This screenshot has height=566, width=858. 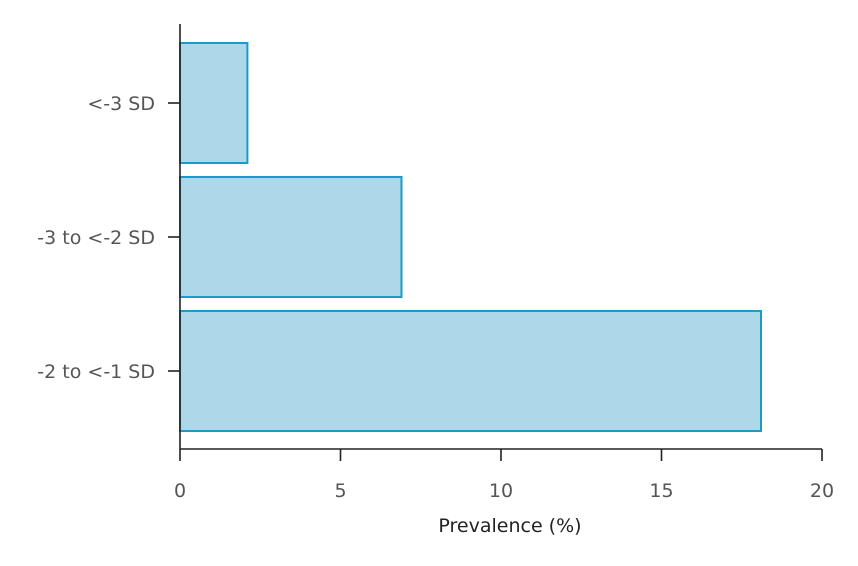 What do you see at coordinates (501, 491) in the screenshot?
I see `x-tick-label: 10` at bounding box center [501, 491].